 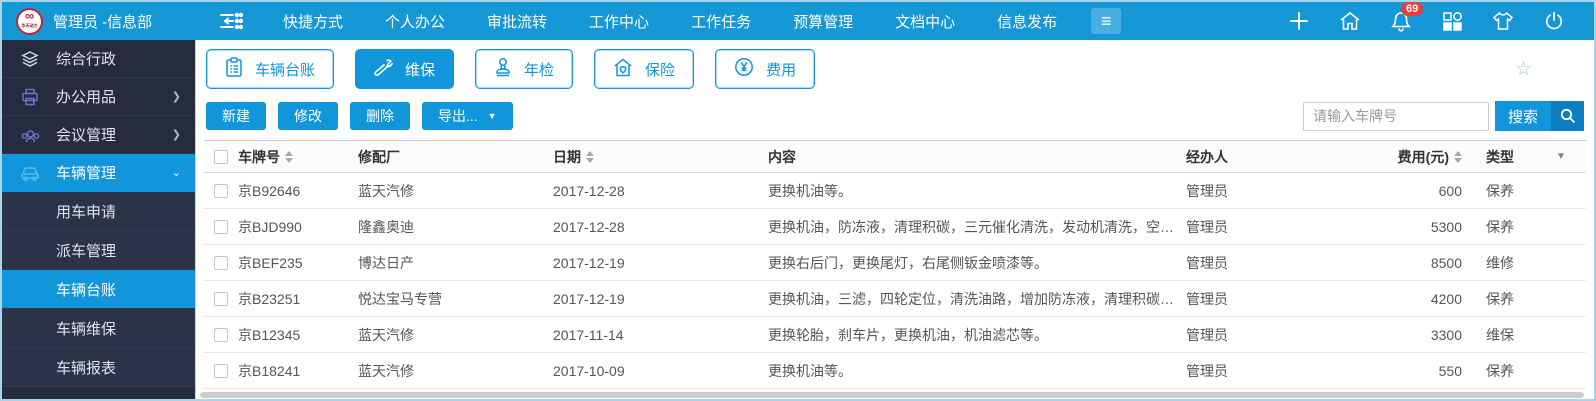 What do you see at coordinates (98, 367) in the screenshot?
I see `sidebar-subitem-vehicle-reports: 车辆报表` at bounding box center [98, 367].